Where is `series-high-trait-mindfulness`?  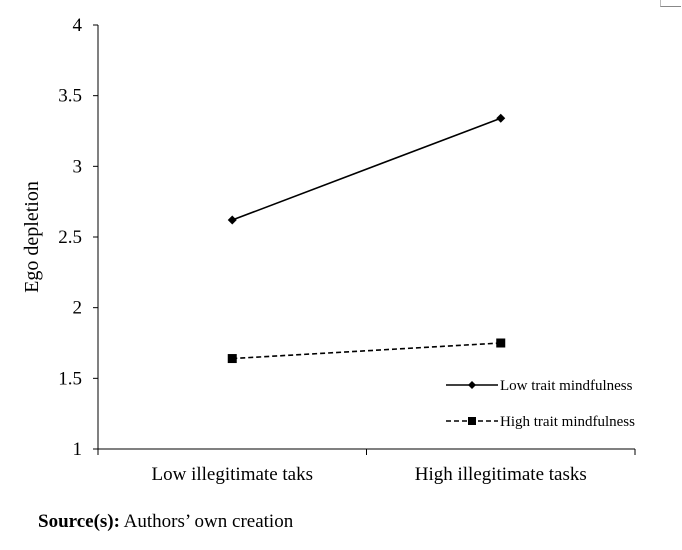
series-high-trait-mindfulness is located at coordinates (366, 351).